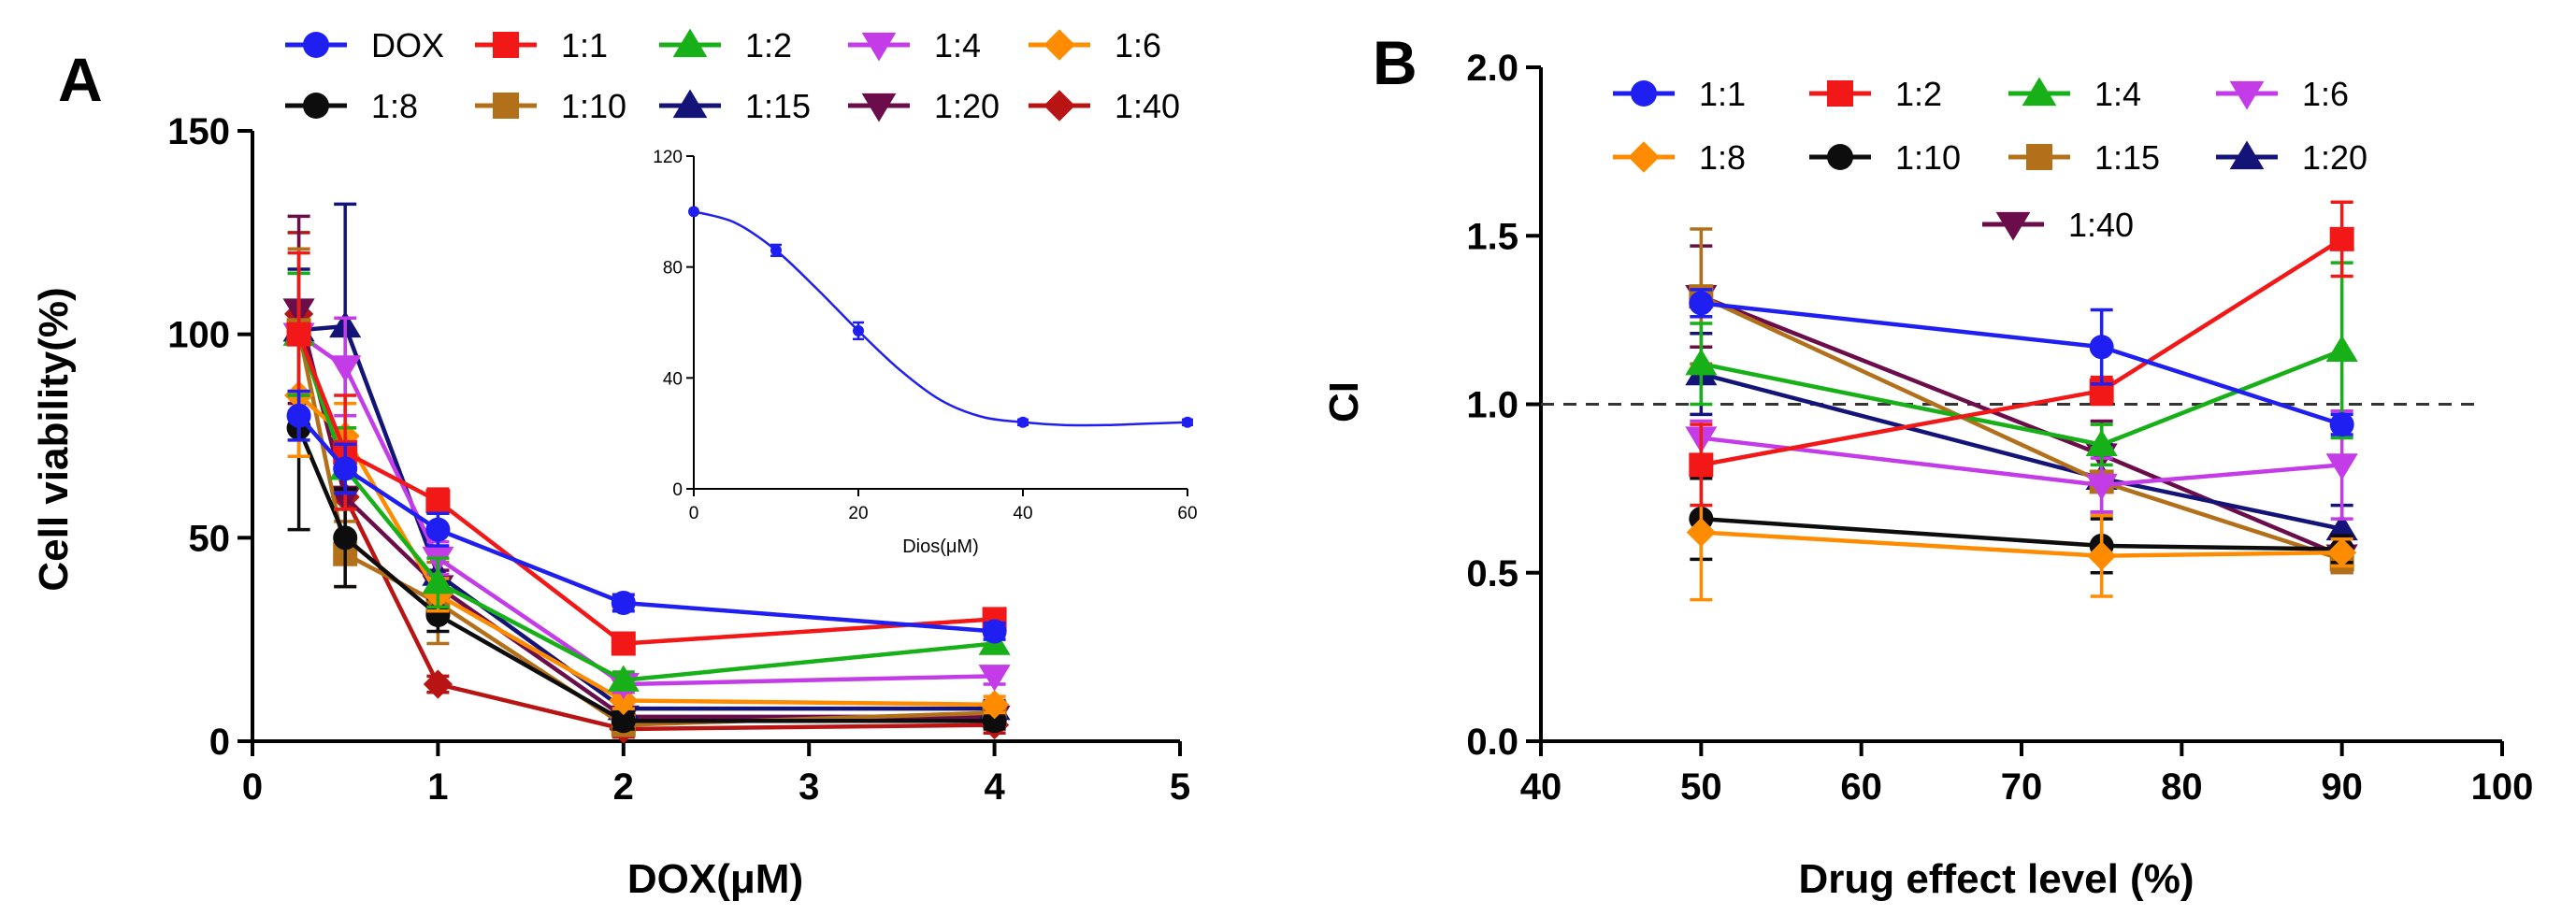 The height and width of the screenshot is (916, 2576). What do you see at coordinates (2074, 94) in the screenshot?
I see `panel-b-legend-entry: 1:4` at bounding box center [2074, 94].